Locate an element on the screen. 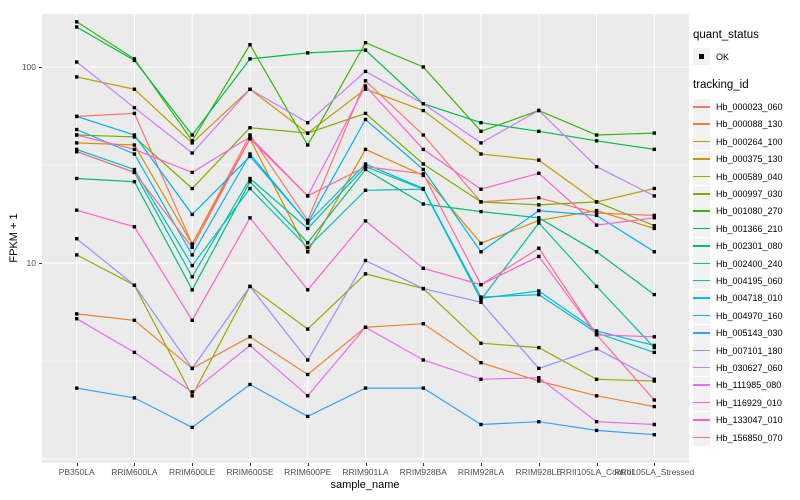 The width and height of the screenshot is (800, 500). legend-quant-status: quant_status OK is located at coordinates (746, 47).